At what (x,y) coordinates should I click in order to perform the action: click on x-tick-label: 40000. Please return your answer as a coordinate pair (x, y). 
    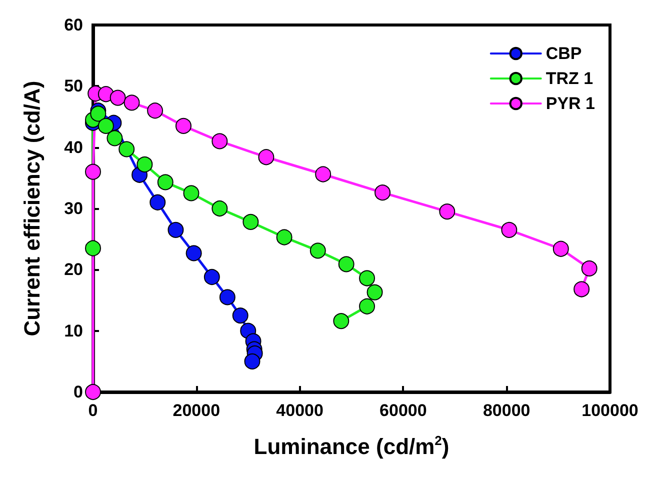
    Looking at the image, I should click on (300, 410).